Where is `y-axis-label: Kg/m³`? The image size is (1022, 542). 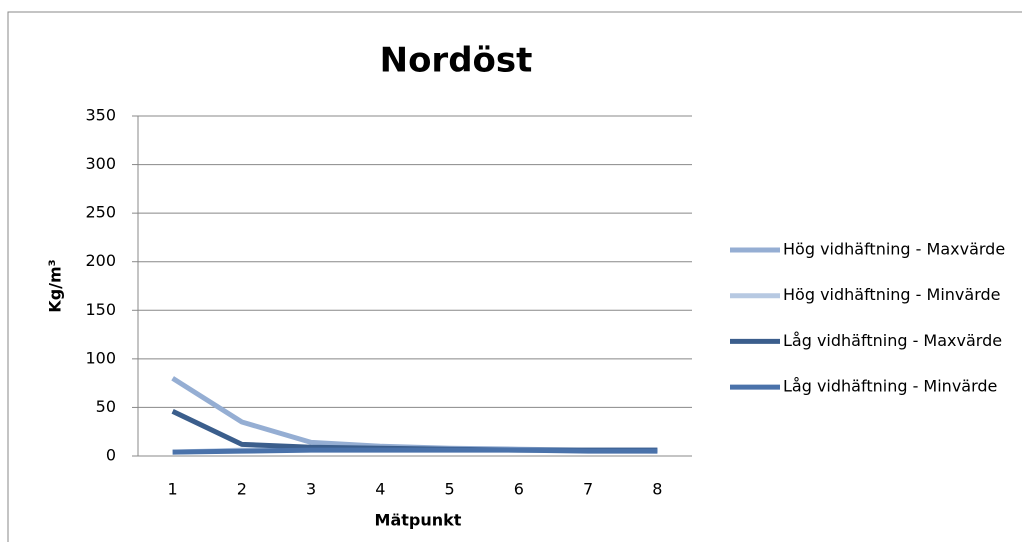
y-axis-label: Kg/m³ is located at coordinates (55, 285).